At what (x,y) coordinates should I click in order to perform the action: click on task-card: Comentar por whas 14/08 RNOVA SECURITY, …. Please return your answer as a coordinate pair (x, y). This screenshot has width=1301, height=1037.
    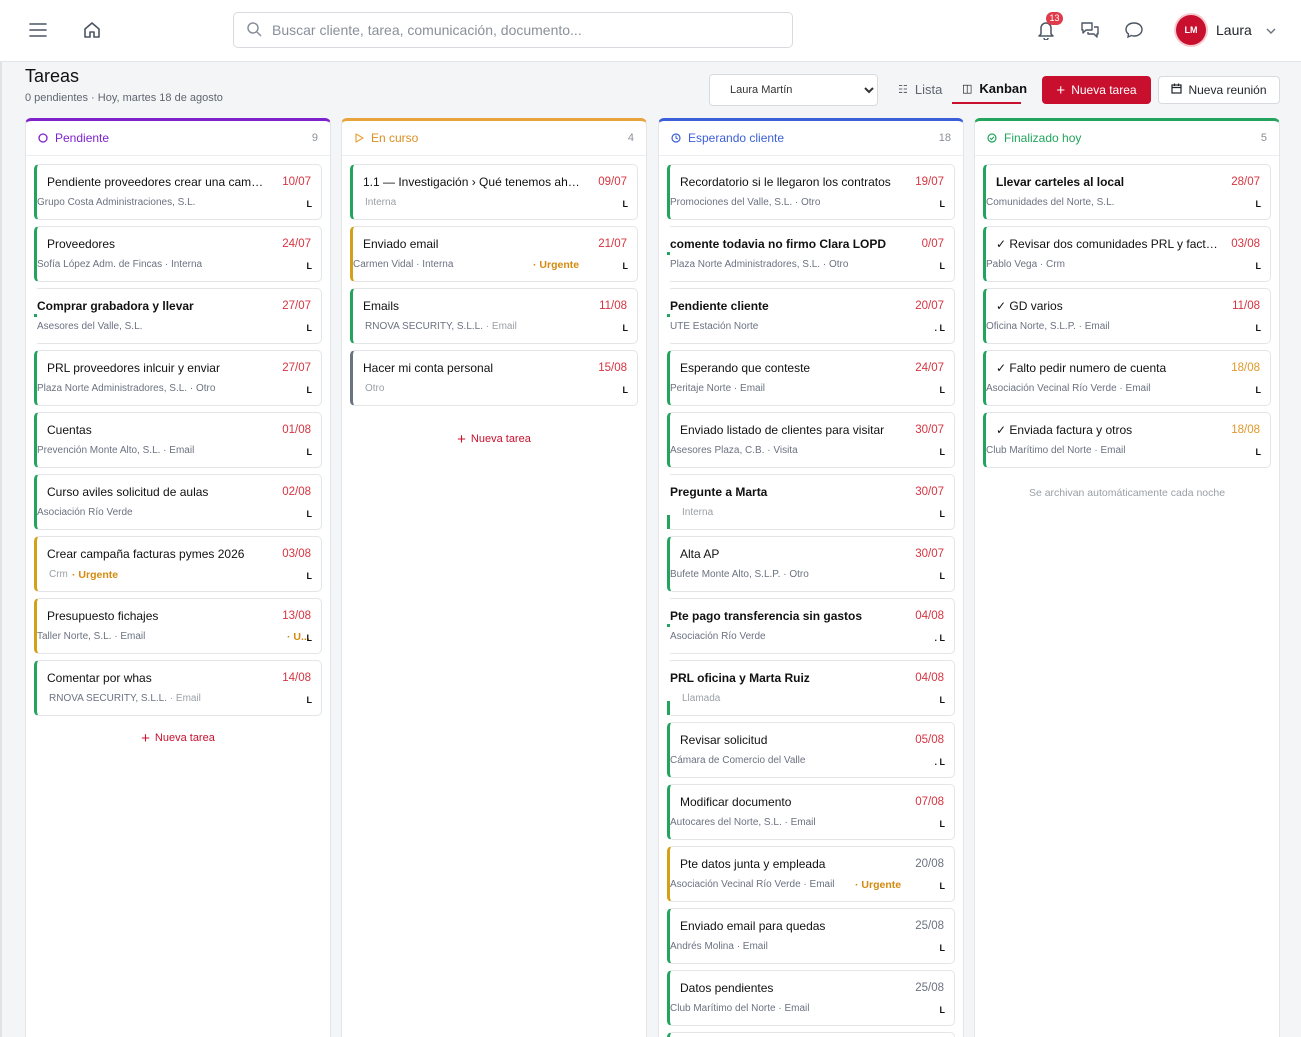
    Looking at the image, I should click on (178, 688).